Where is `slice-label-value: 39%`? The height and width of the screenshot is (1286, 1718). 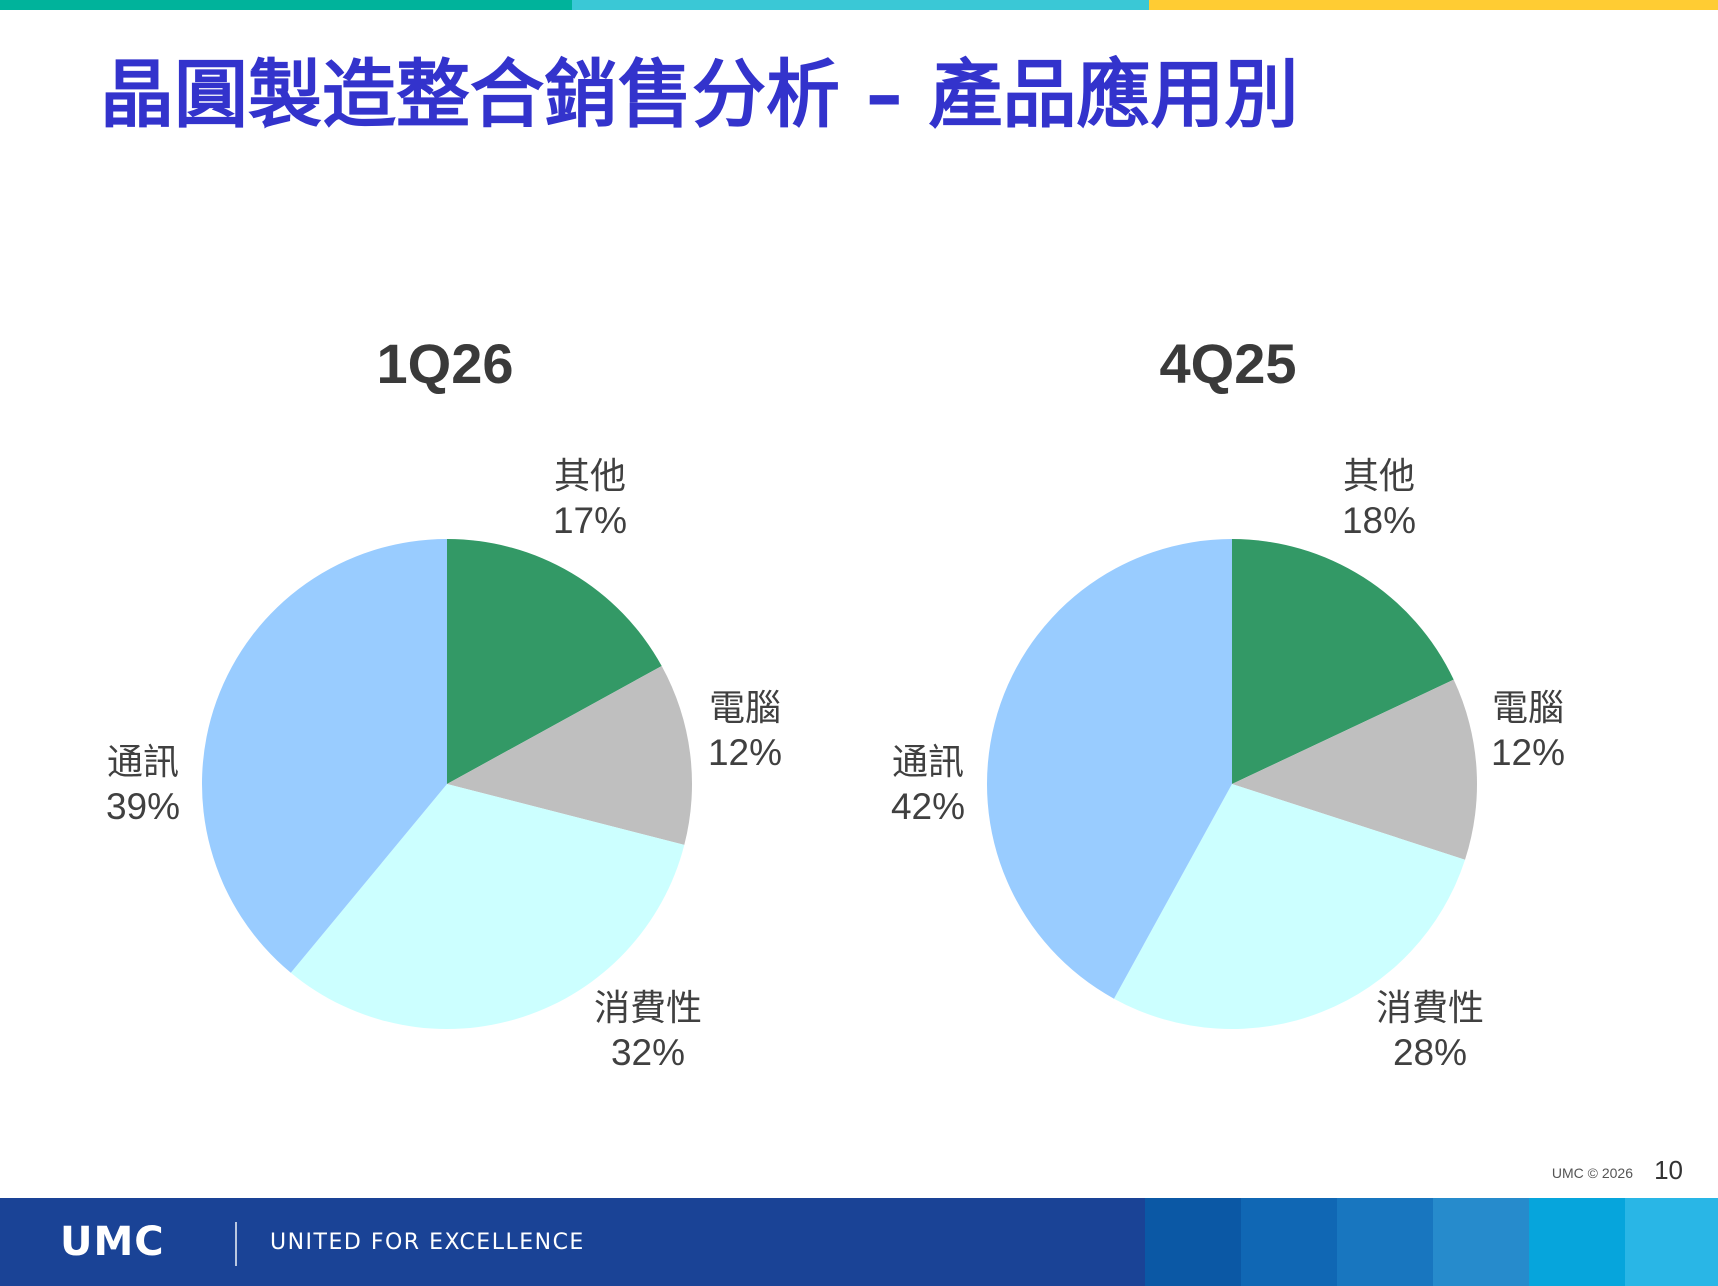 slice-label-value: 39% is located at coordinates (143, 806).